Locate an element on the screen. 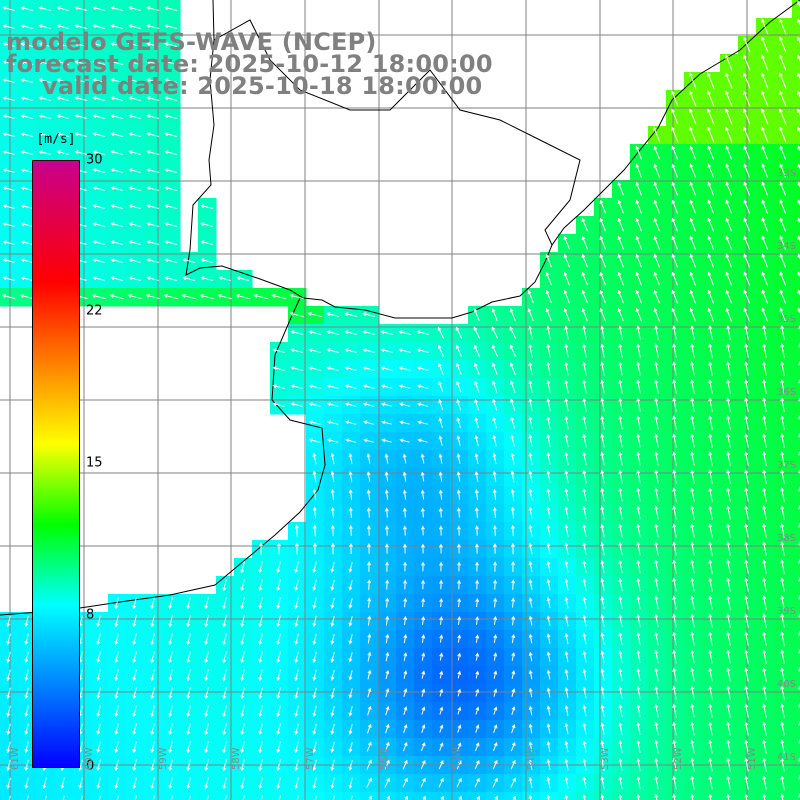 Image resolution: width=800 pixels, height=800 pixels. colorbar-tick-8: 8 is located at coordinates (90, 615).